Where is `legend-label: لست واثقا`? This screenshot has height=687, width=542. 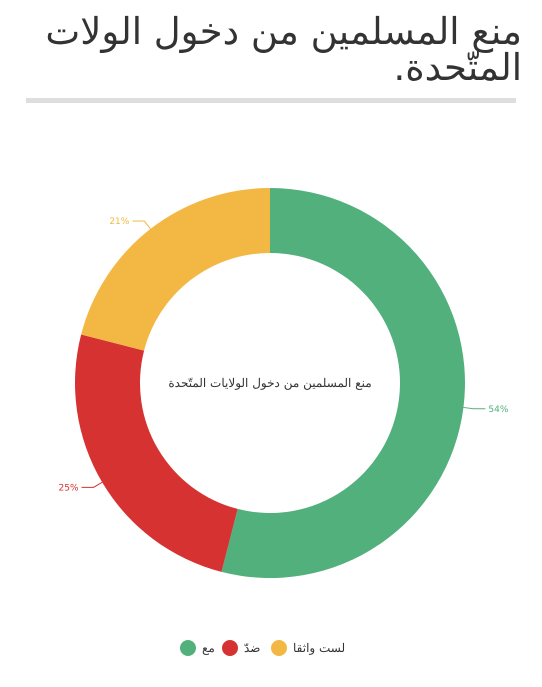 legend-label: لست واثقا is located at coordinates (319, 648).